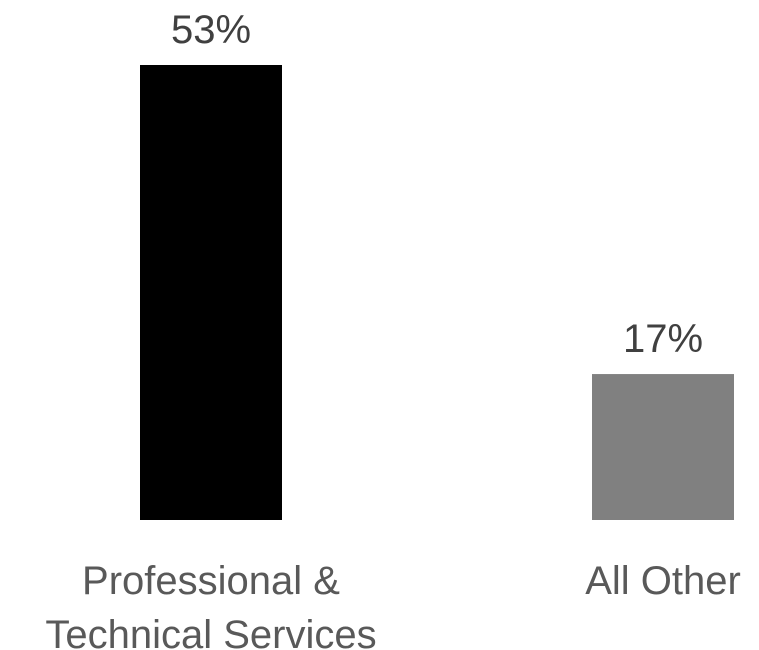 This screenshot has width=759, height=650. I want to click on category-label-1-line-0: All Other, so click(663, 581).